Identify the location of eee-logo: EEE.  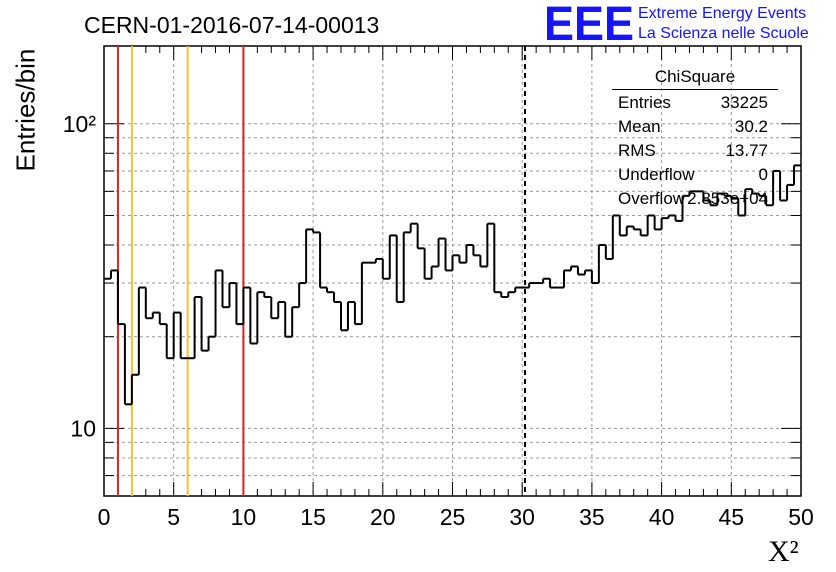
(589, 23).